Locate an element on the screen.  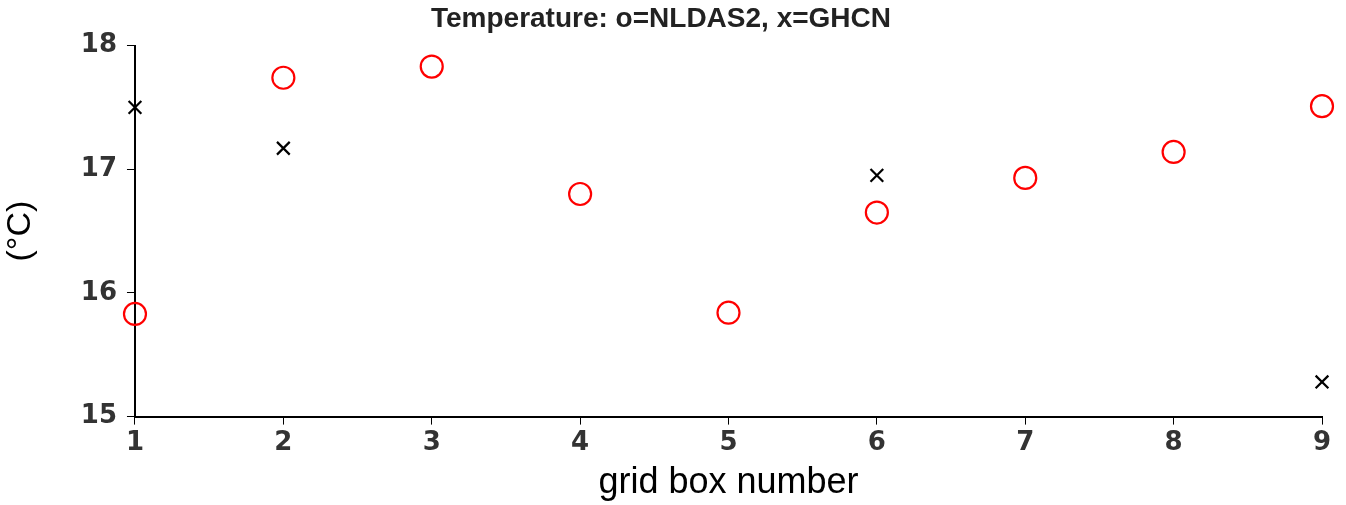
x-tick-label: 1 is located at coordinates (135, 440).